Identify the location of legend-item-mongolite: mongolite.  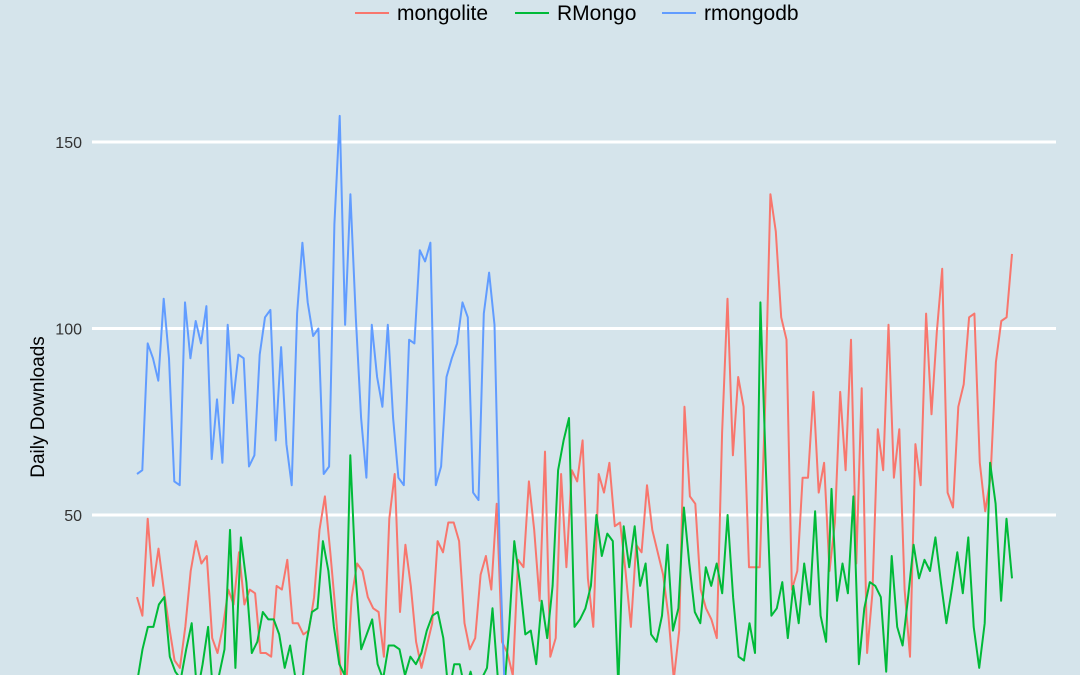
(421, 13).